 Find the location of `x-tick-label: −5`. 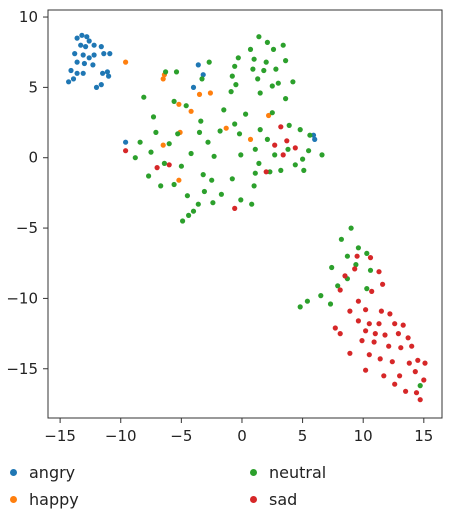

x-tick-label: −5 is located at coordinates (181, 436).